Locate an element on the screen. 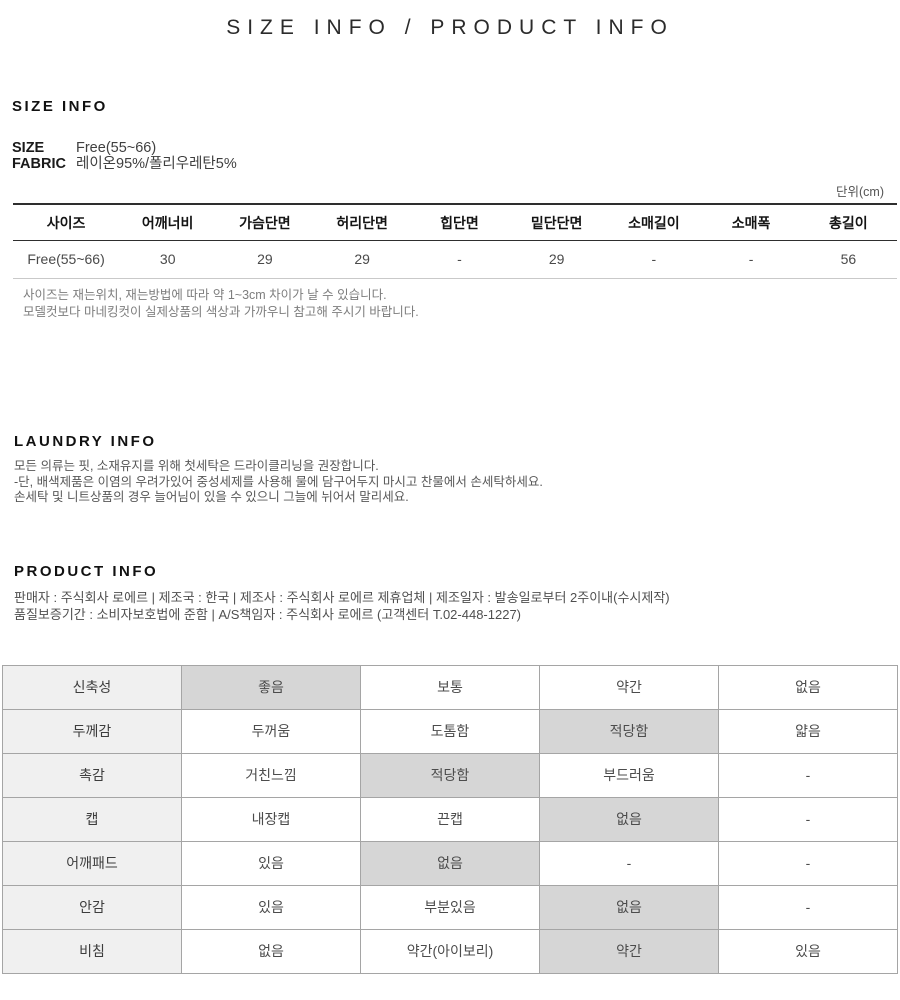 The image size is (900, 1000). attribute-option: 부분있음 is located at coordinates (450, 907).